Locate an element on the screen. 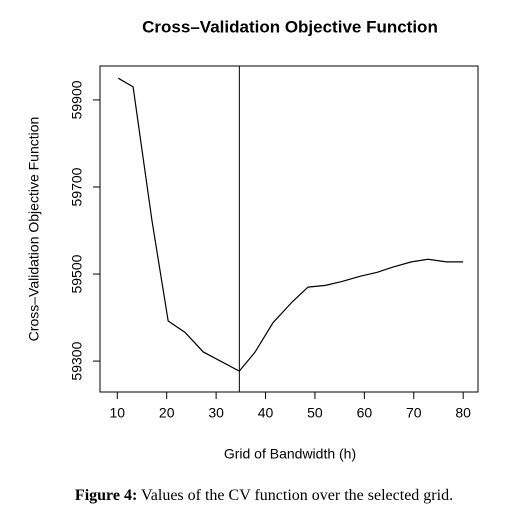  chart-title: Cross–Validation Objective Function is located at coordinates (290, 26).